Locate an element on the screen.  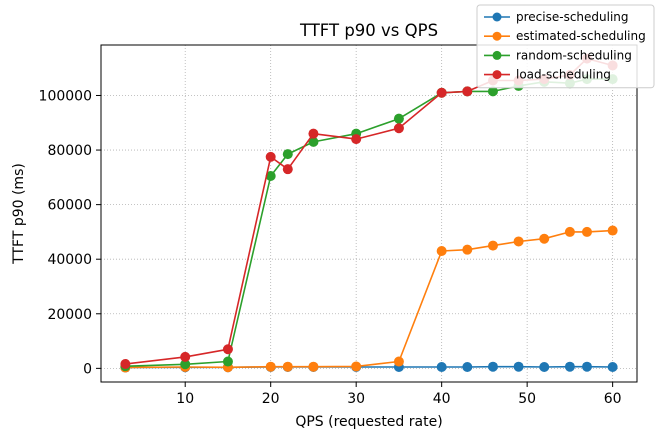
legend-item: estimated-scheduling is located at coordinates (565, 36).